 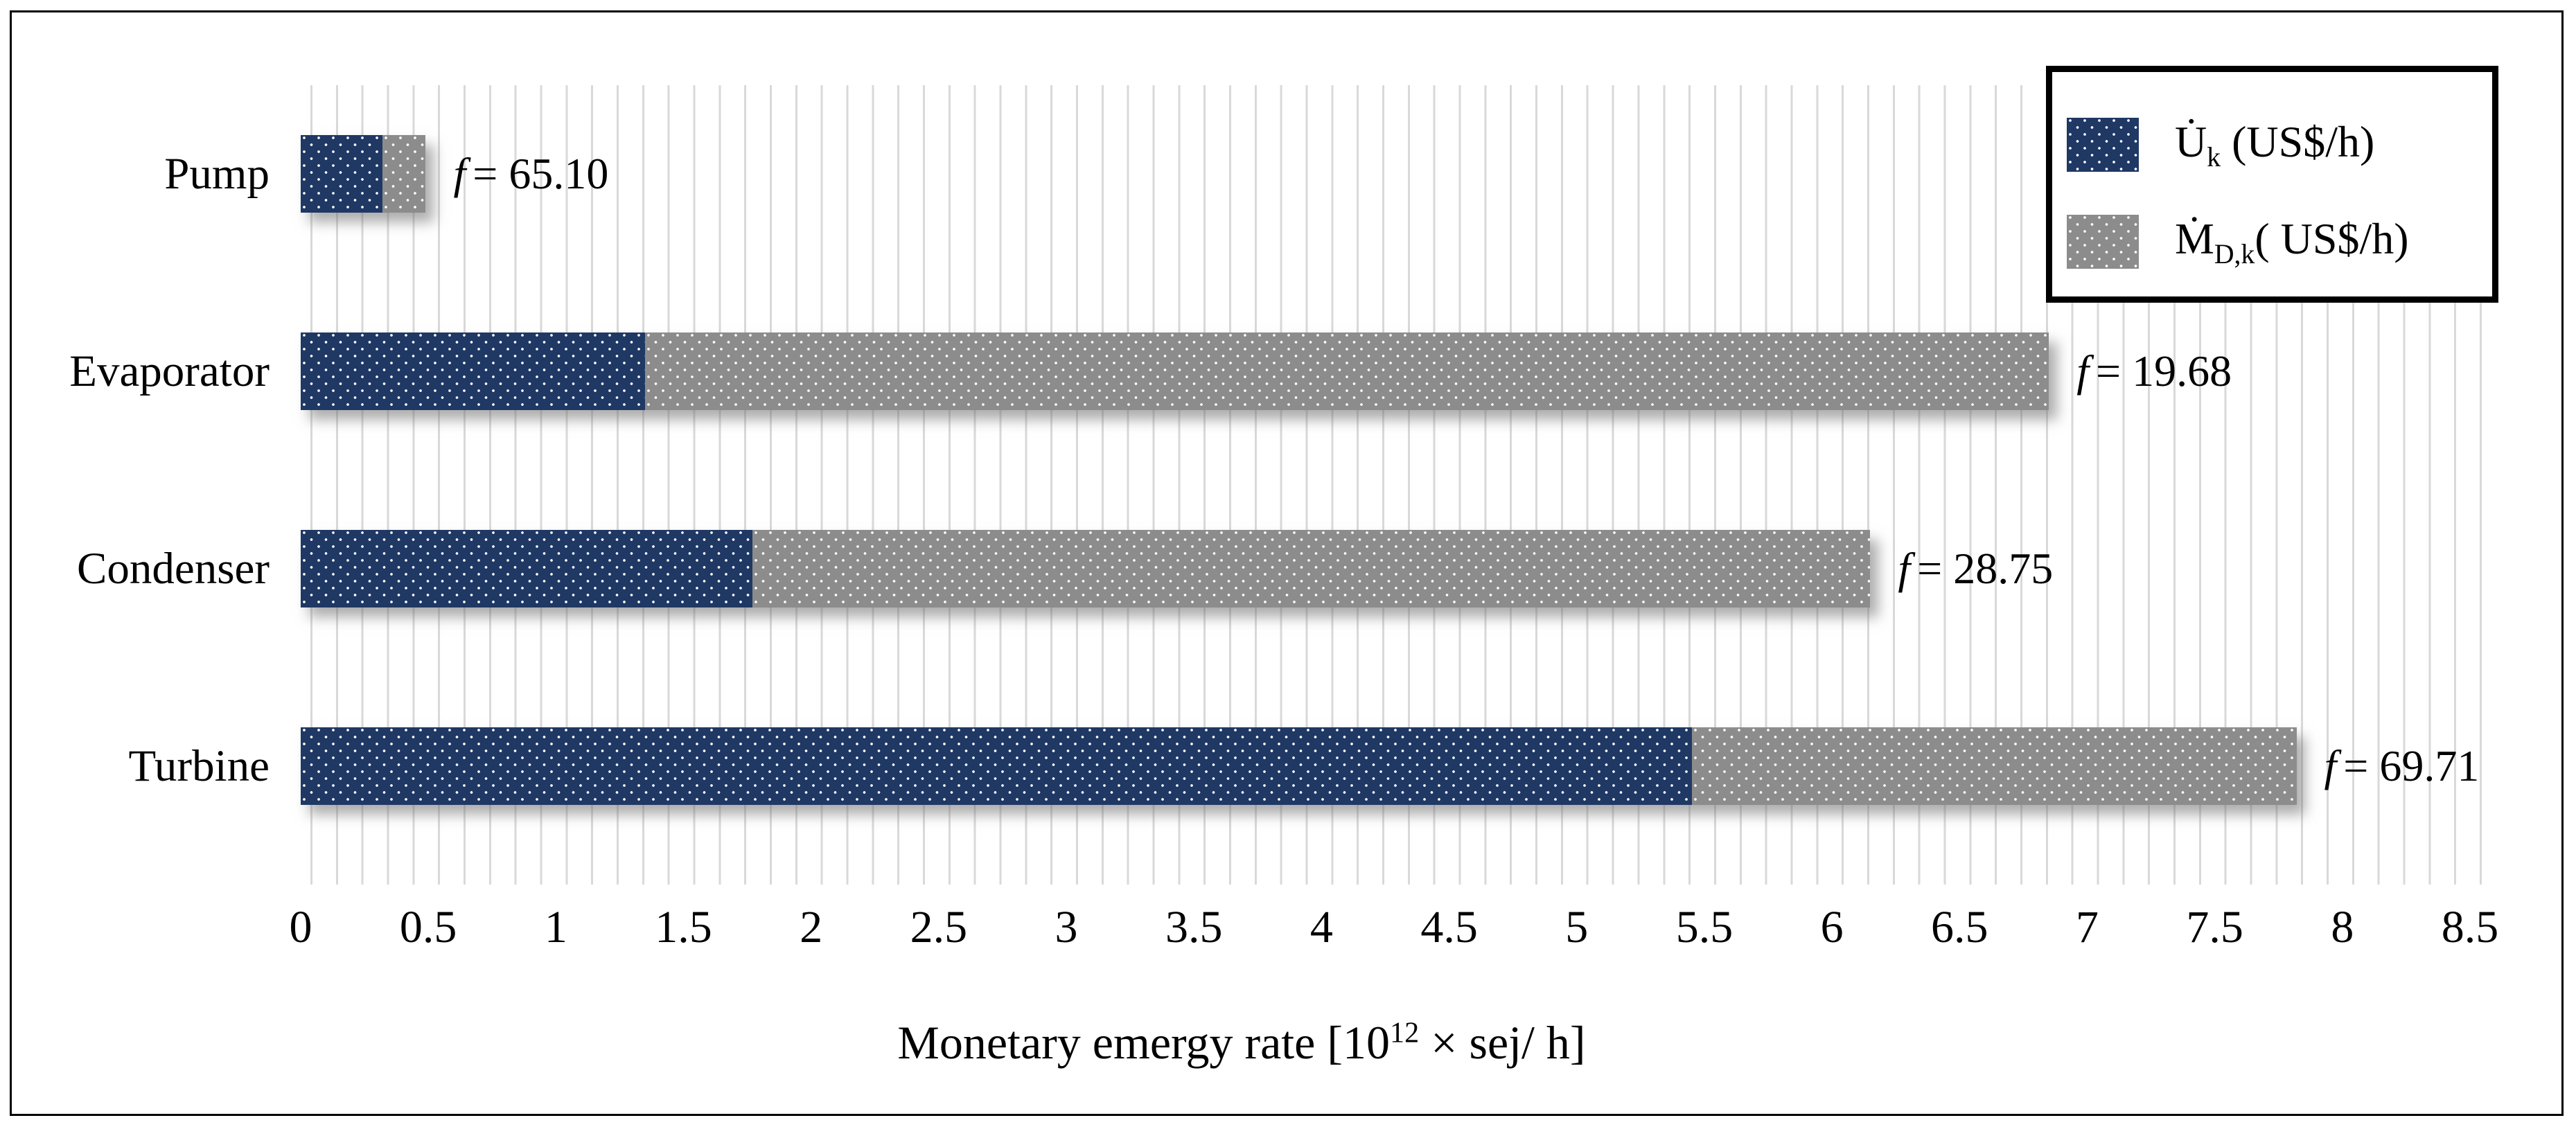 What do you see at coordinates (2214, 156) in the screenshot?
I see `legend-subscript-uk: k` at bounding box center [2214, 156].